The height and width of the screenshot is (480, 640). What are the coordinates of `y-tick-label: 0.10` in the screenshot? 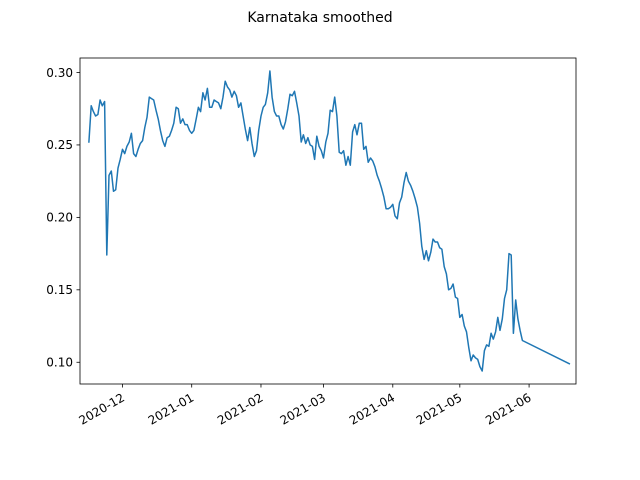 It's located at (59, 363).